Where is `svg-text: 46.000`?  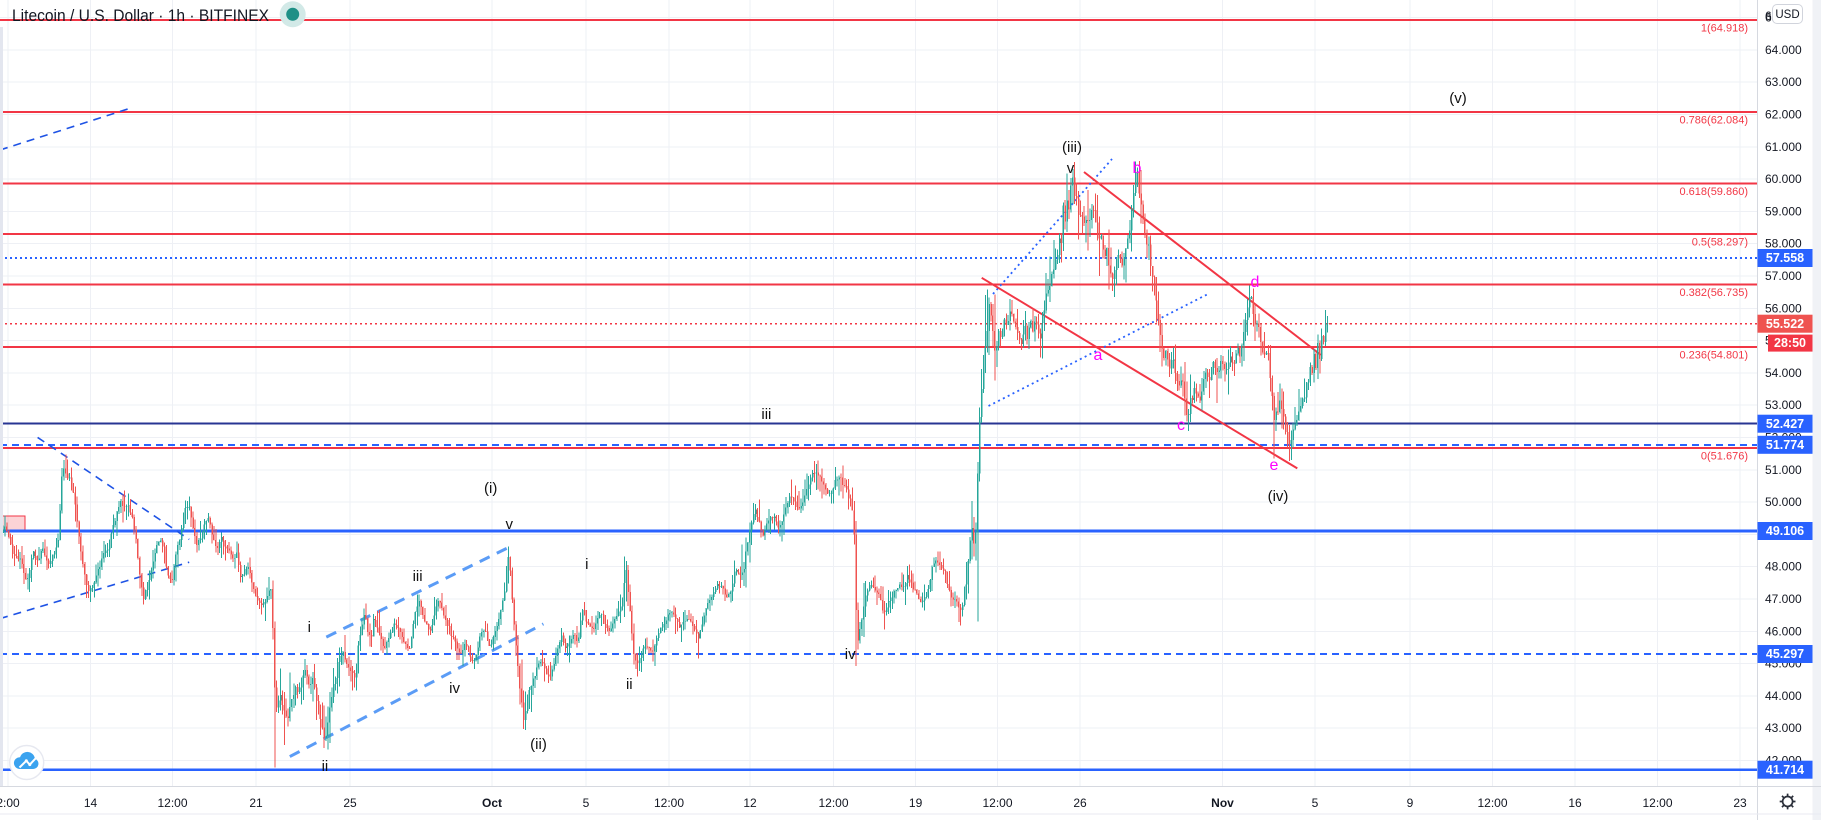 svg-text: 46.000 is located at coordinates (1783, 631).